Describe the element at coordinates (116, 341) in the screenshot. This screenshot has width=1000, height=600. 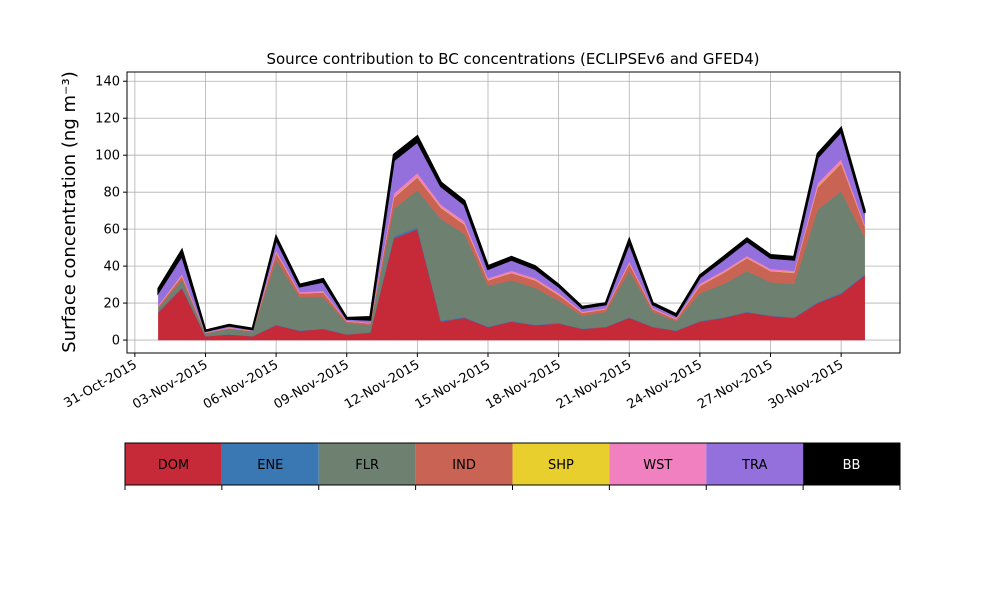
I see `y-tick-label: 0` at that location.